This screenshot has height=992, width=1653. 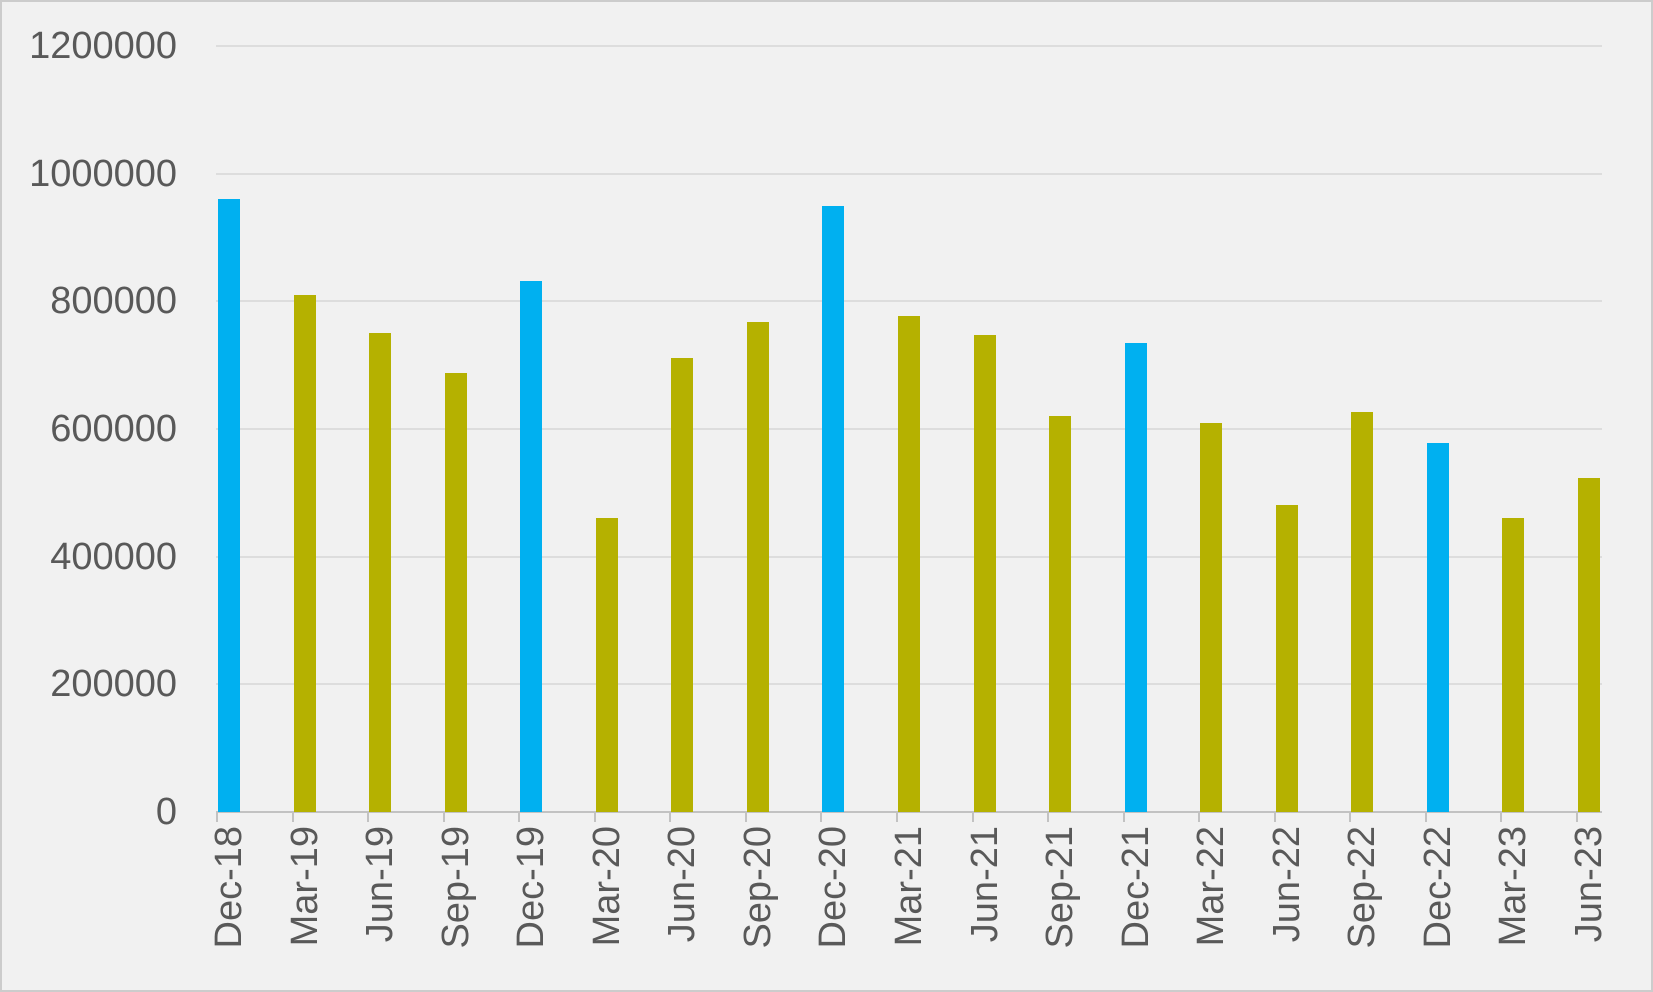 What do you see at coordinates (166, 812) in the screenshot?
I see `y-axis-tick-label: 0` at bounding box center [166, 812].